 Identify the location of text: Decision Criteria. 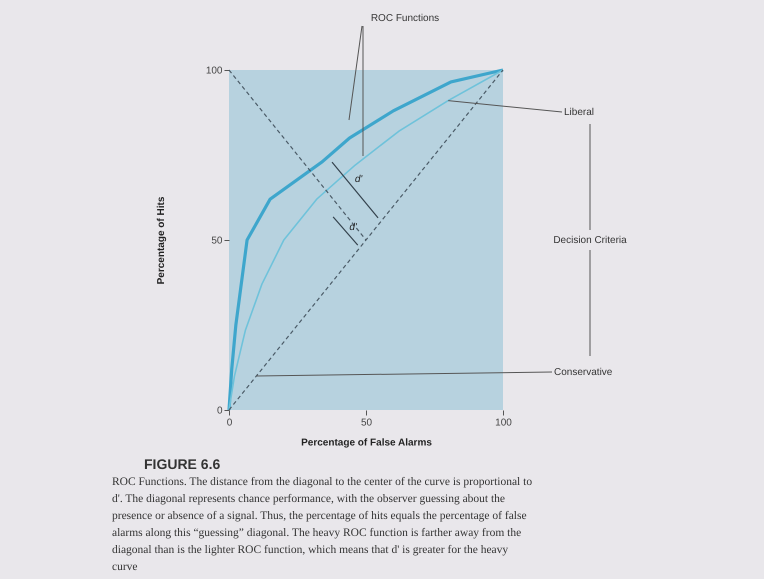
(590, 240).